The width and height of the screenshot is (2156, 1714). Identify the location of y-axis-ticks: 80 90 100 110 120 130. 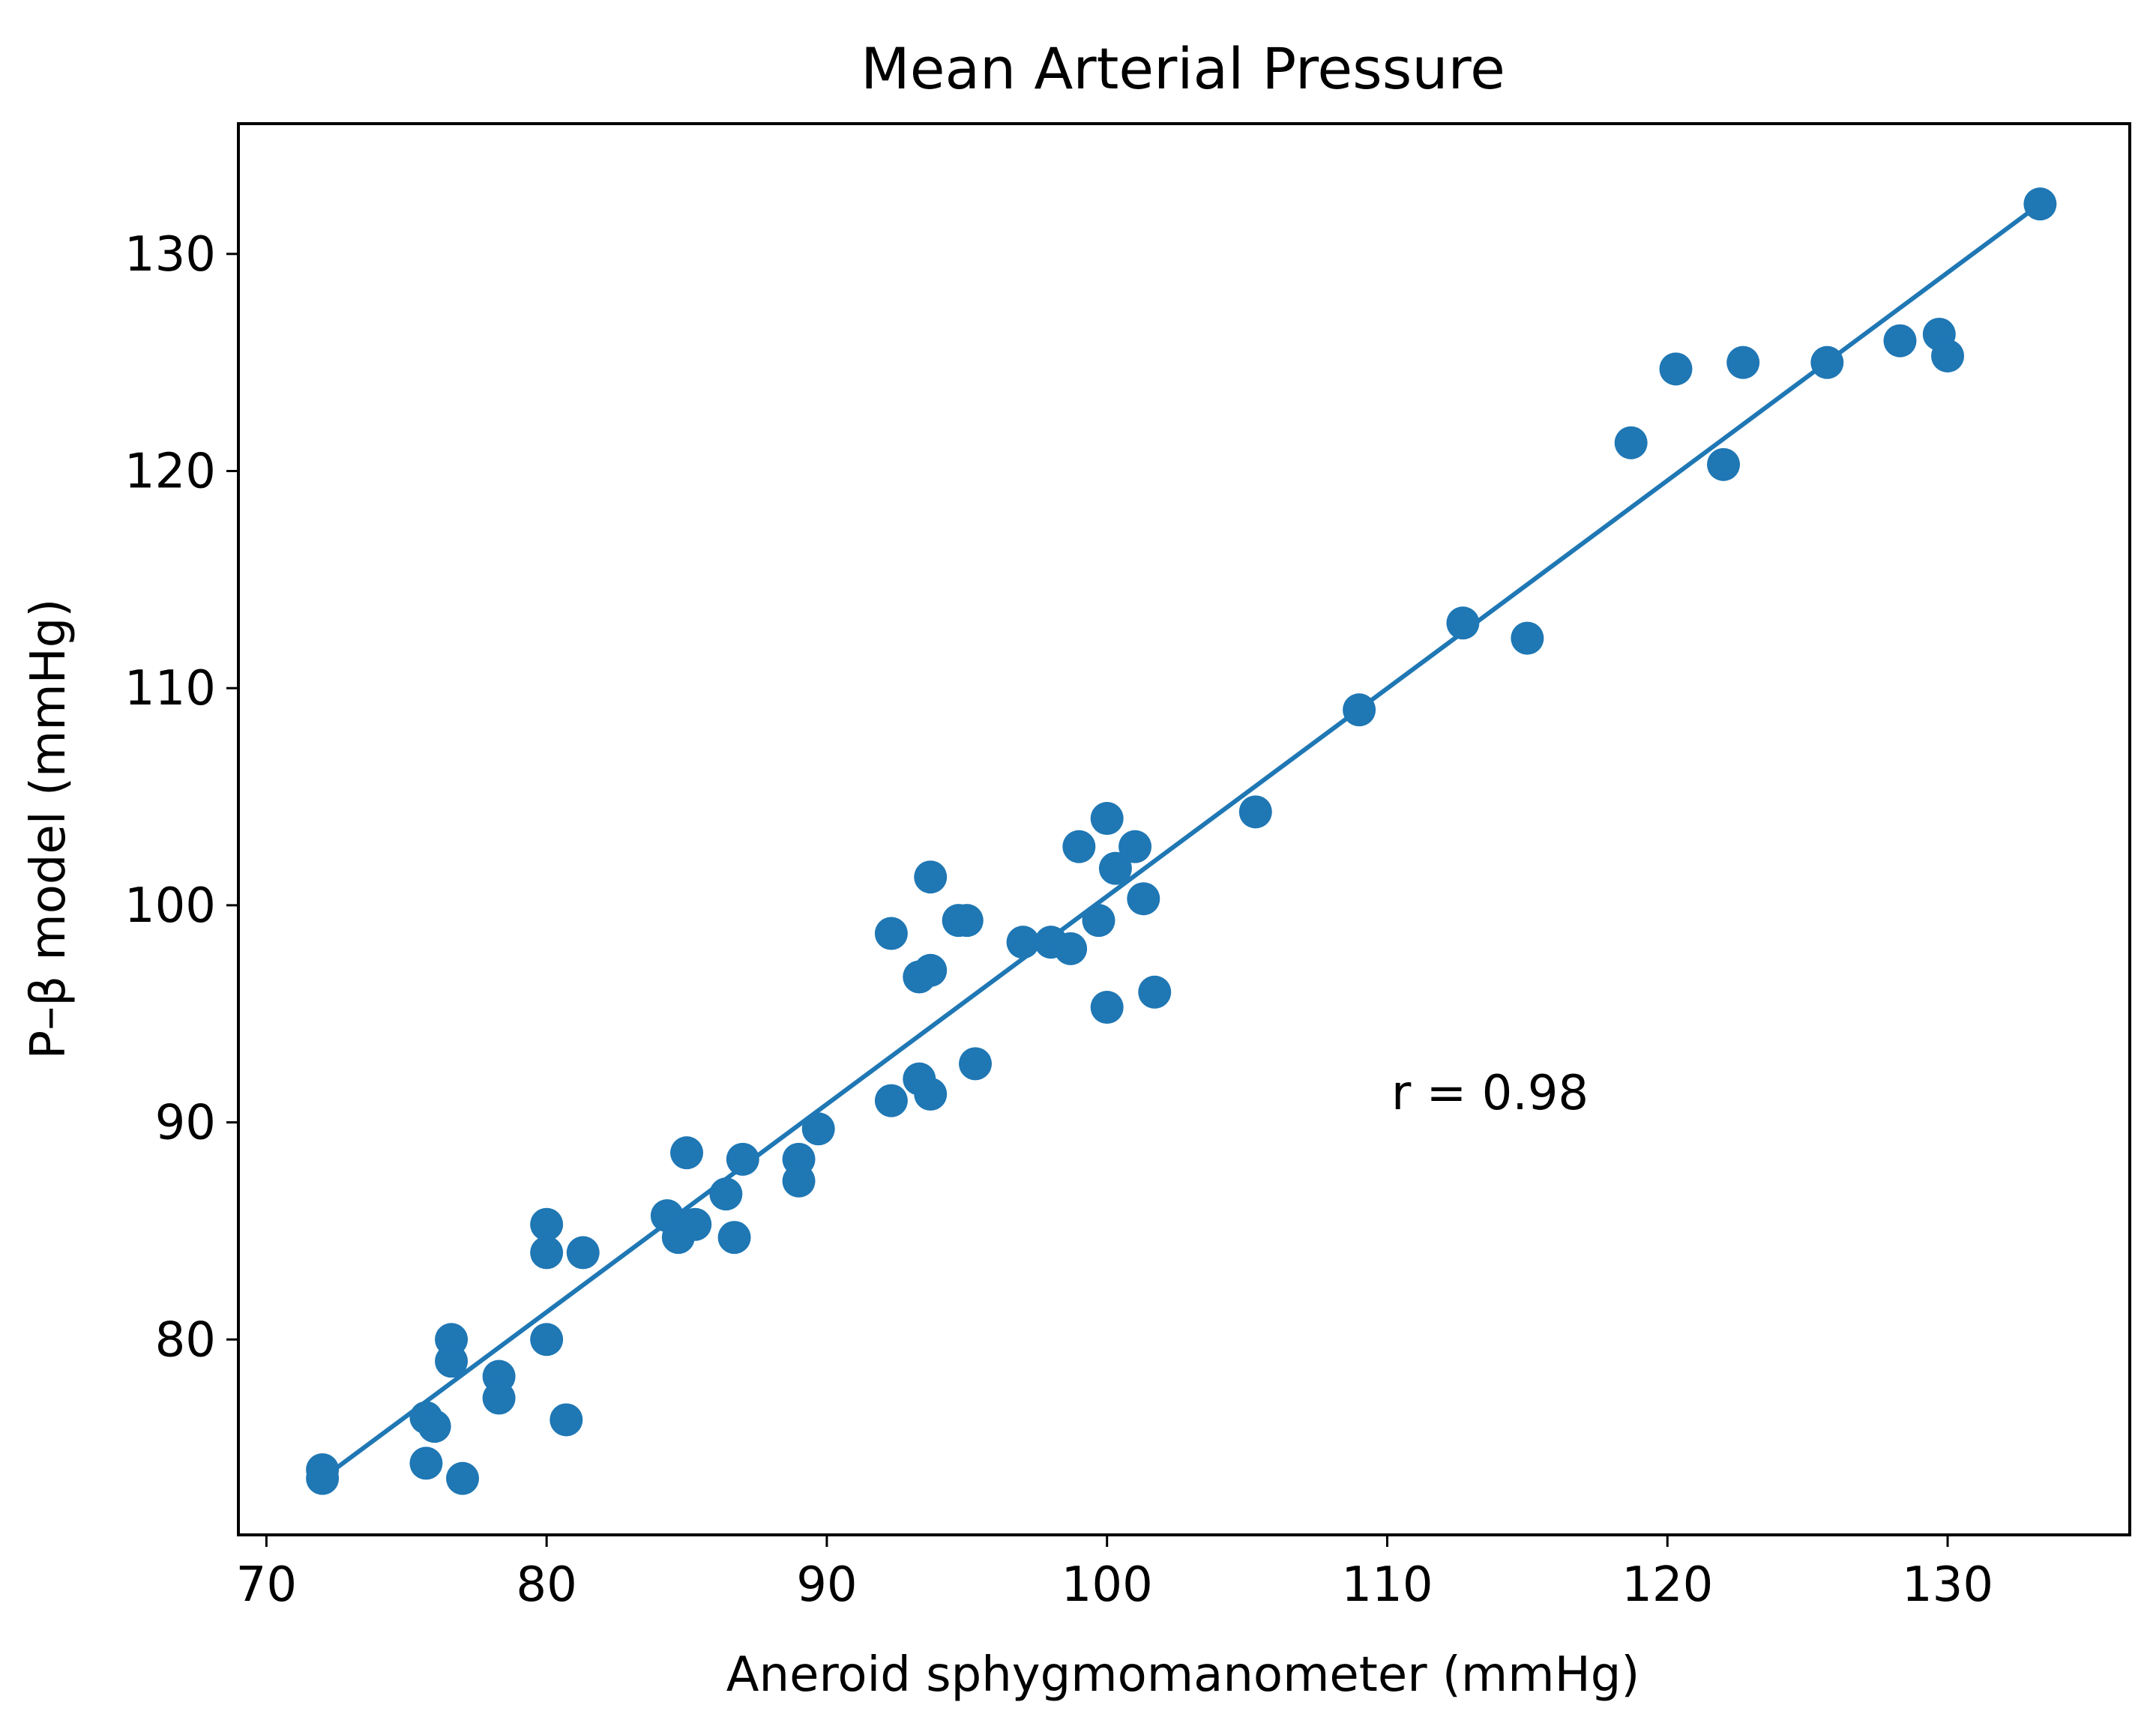
(181, 798).